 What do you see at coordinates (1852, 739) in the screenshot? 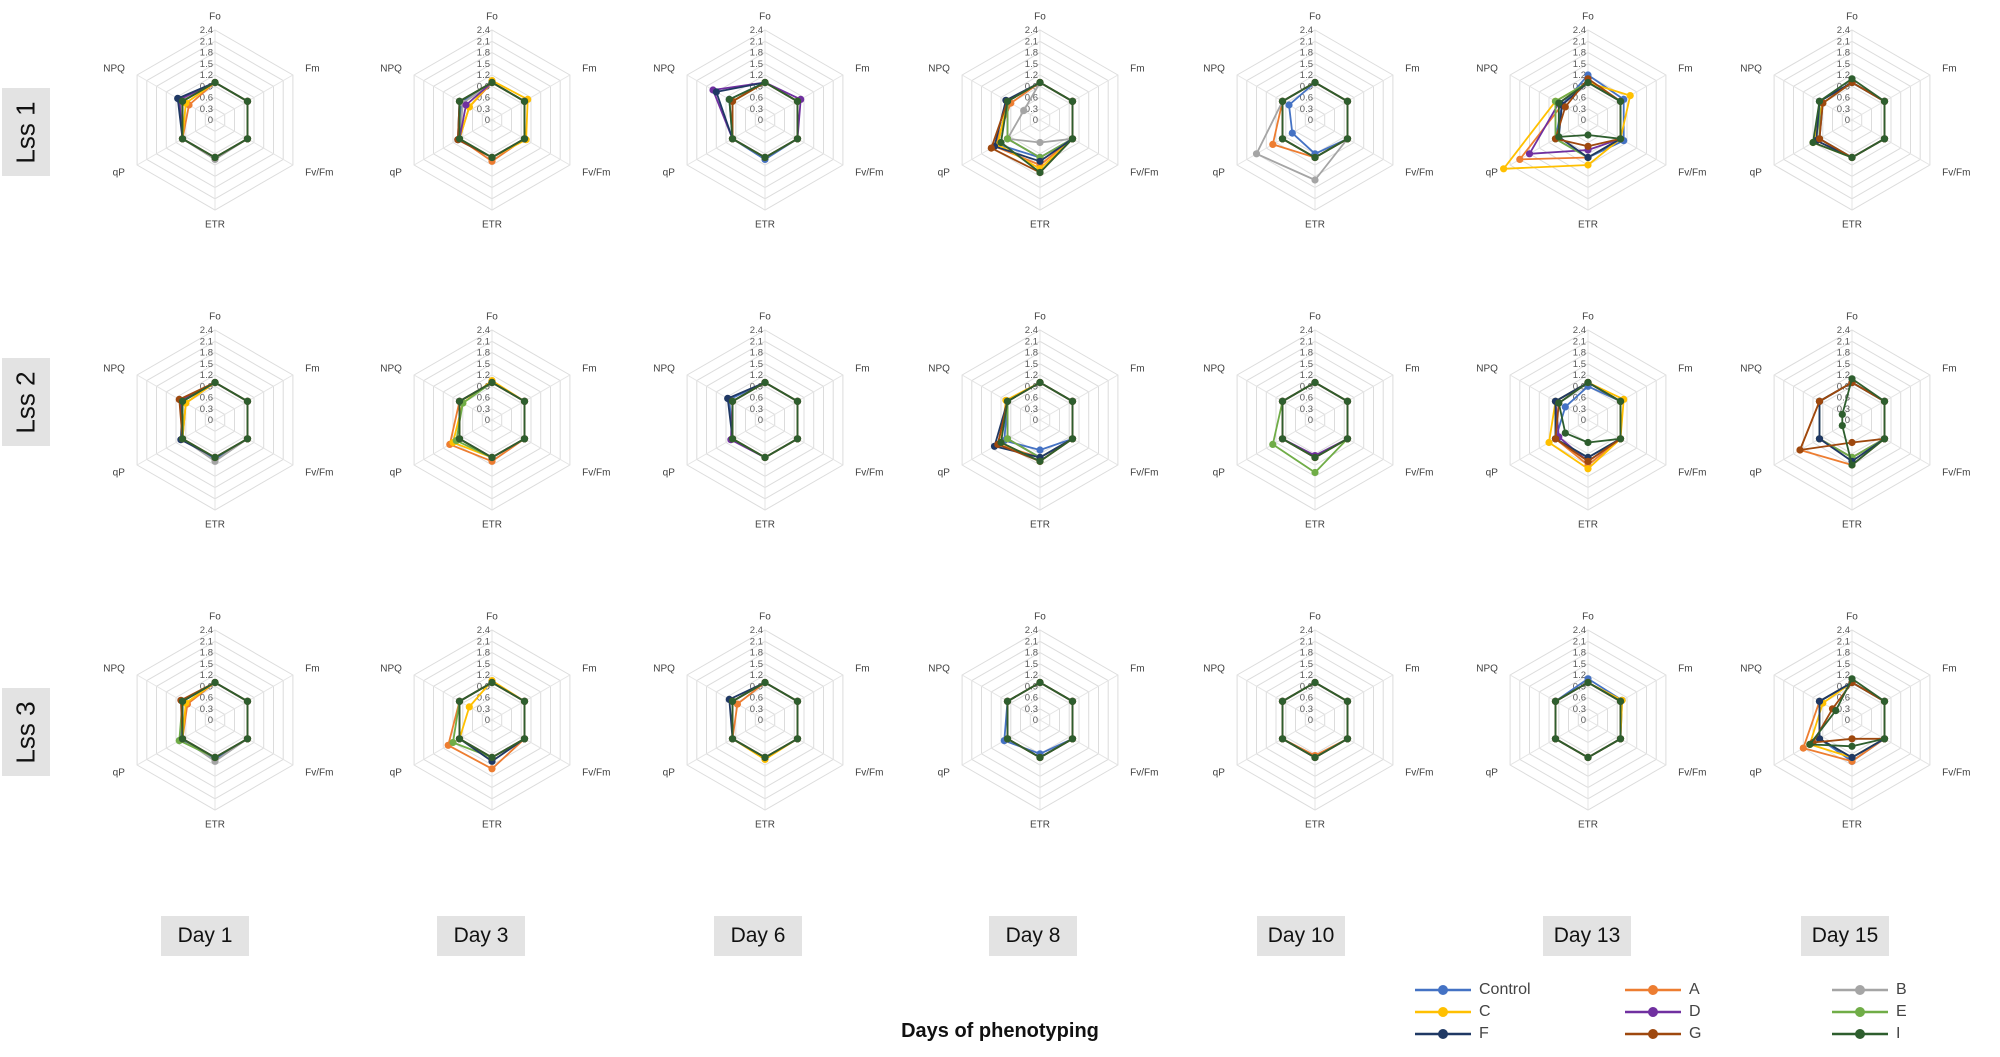
I see `radar-lss-3-day-15-series-g-point-etr` at bounding box center [1852, 739].